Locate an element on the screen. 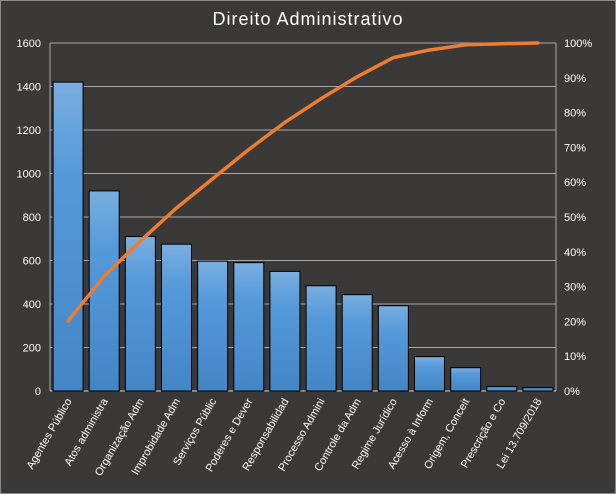  y-tick-label: 600 is located at coordinates (32, 262).